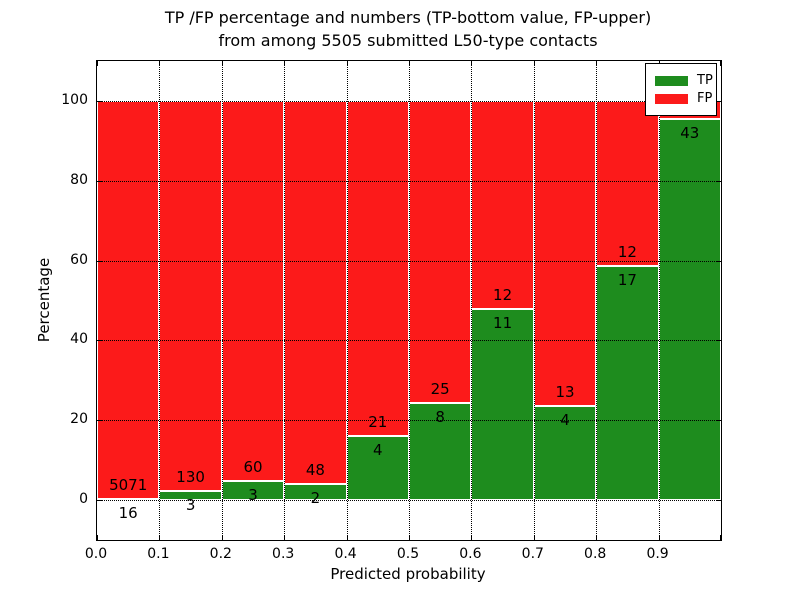 The width and height of the screenshot is (800, 600). I want to click on x-tick-label: 0.7, so click(532, 554).